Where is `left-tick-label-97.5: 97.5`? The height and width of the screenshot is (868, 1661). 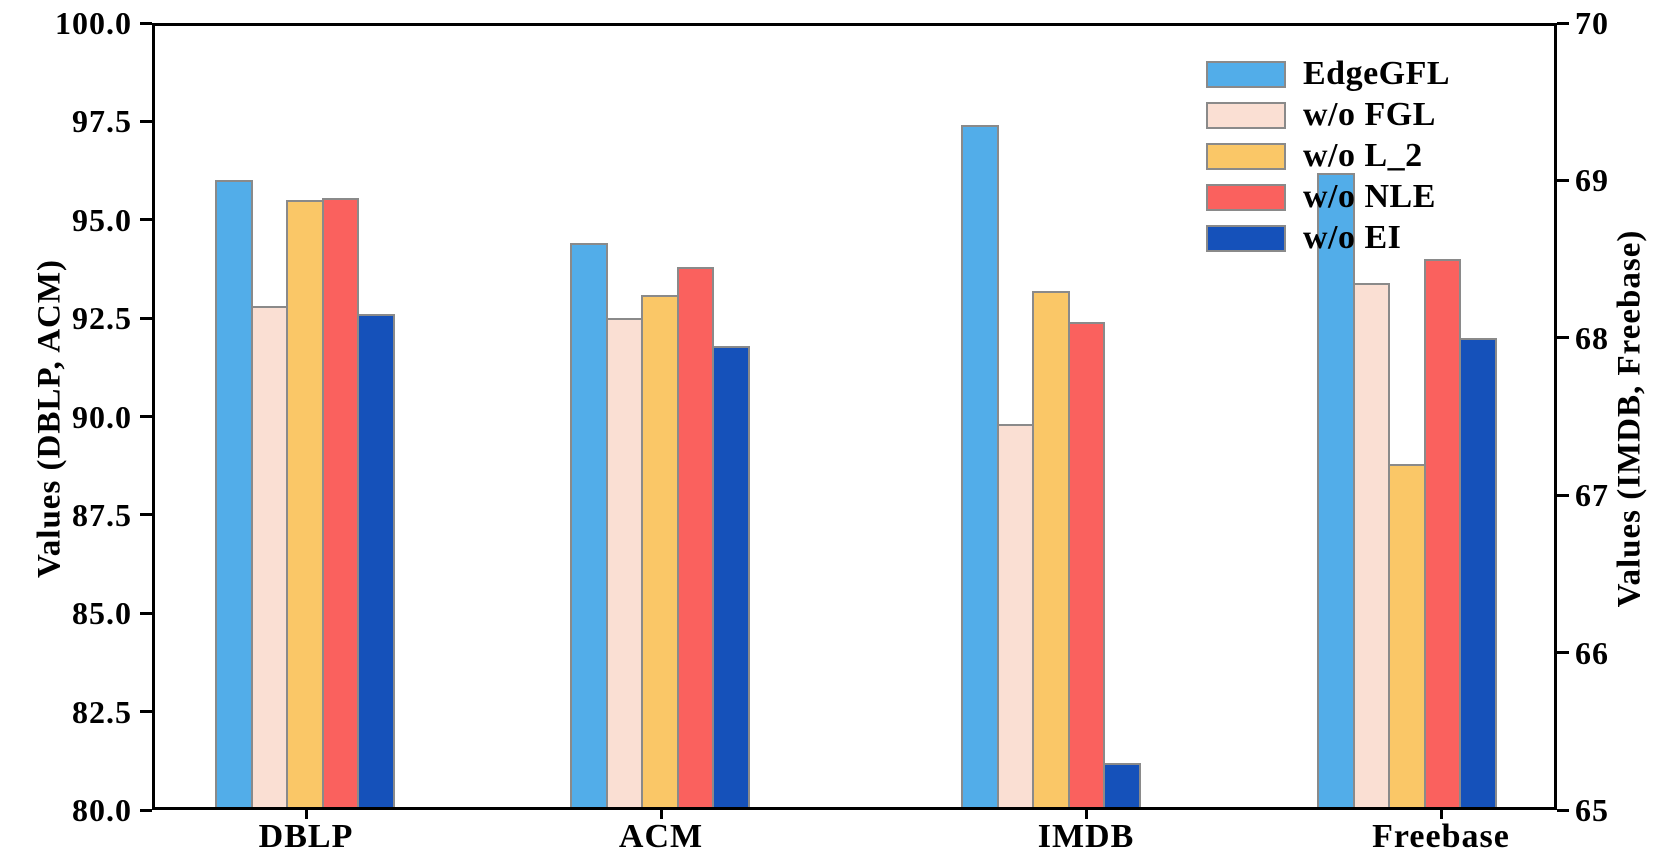 left-tick-label-97.5: 97.5 is located at coordinates (102, 121).